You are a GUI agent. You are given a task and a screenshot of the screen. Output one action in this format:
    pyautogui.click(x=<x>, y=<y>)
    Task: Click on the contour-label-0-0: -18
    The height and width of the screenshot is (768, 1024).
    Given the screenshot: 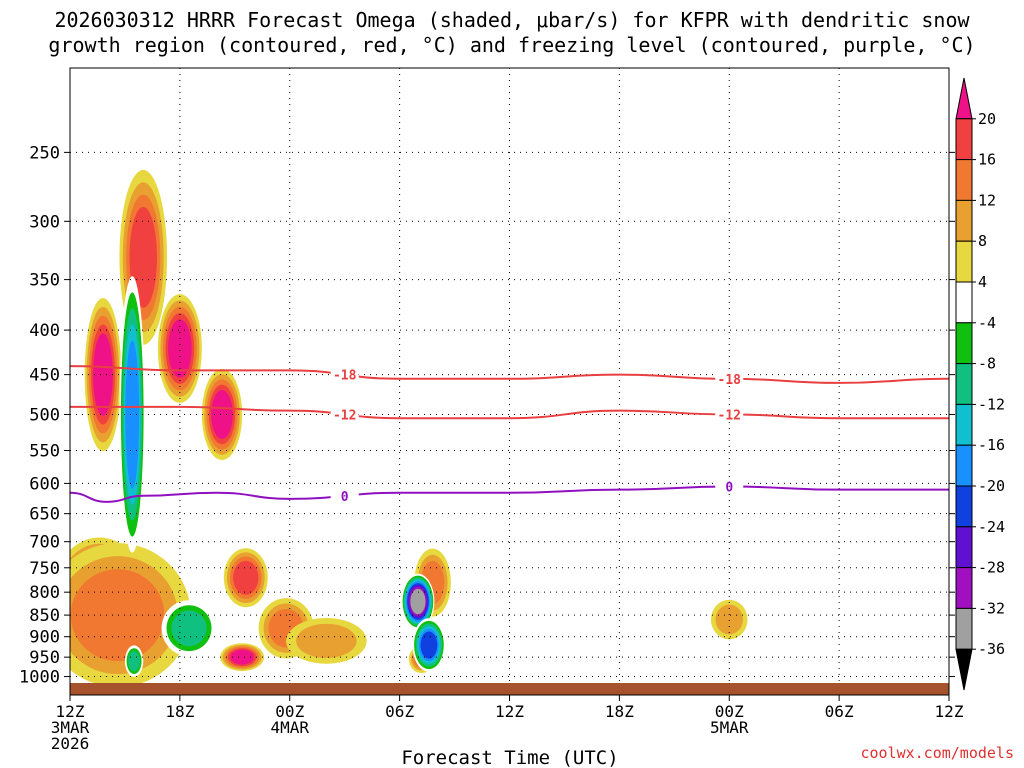 What is the action you would take?
    pyautogui.click(x=345, y=376)
    